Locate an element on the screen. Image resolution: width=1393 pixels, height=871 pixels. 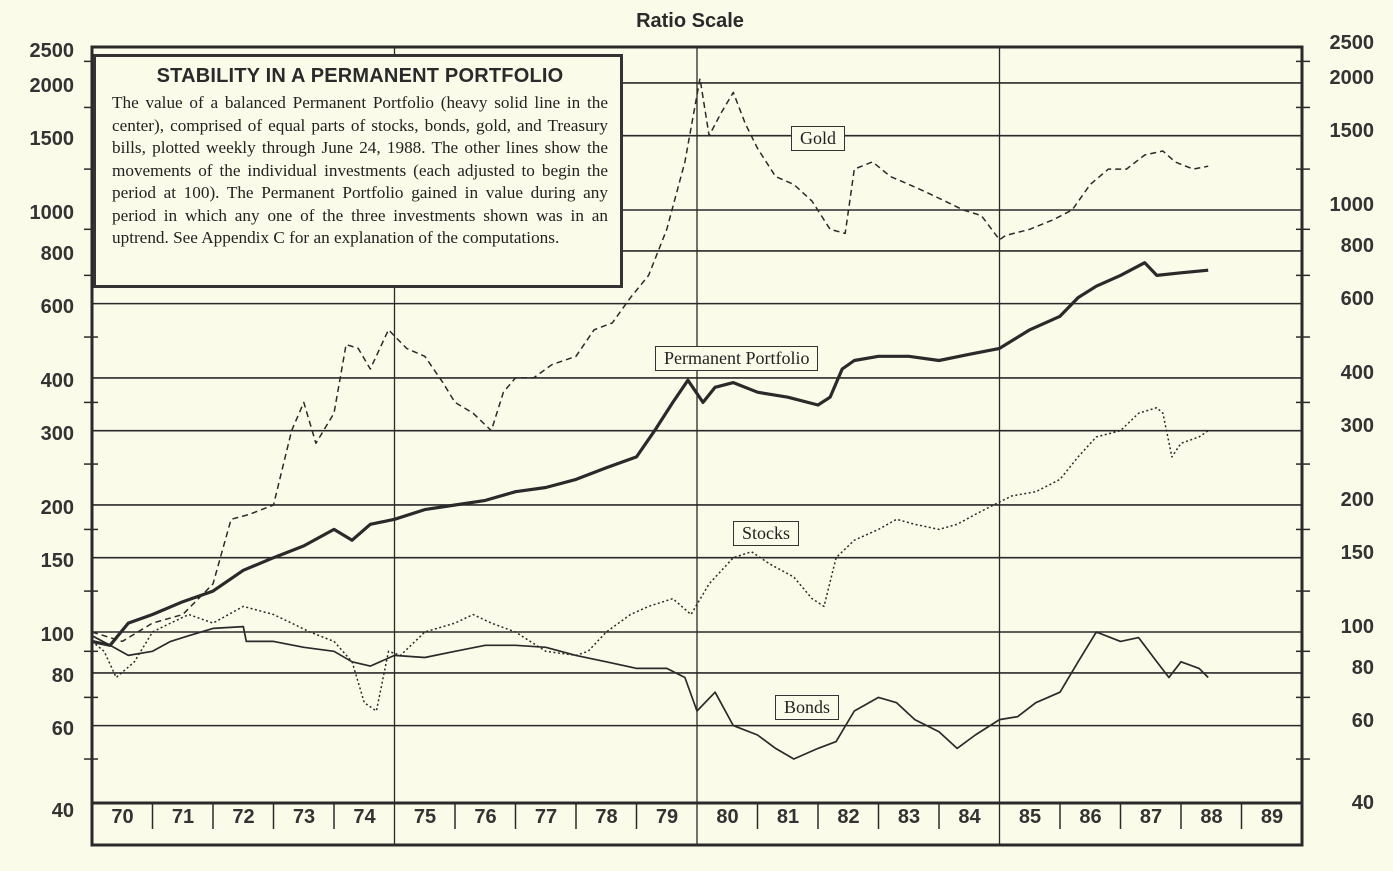
y-tick-label-right: 300 is located at coordinates (1343, 426).